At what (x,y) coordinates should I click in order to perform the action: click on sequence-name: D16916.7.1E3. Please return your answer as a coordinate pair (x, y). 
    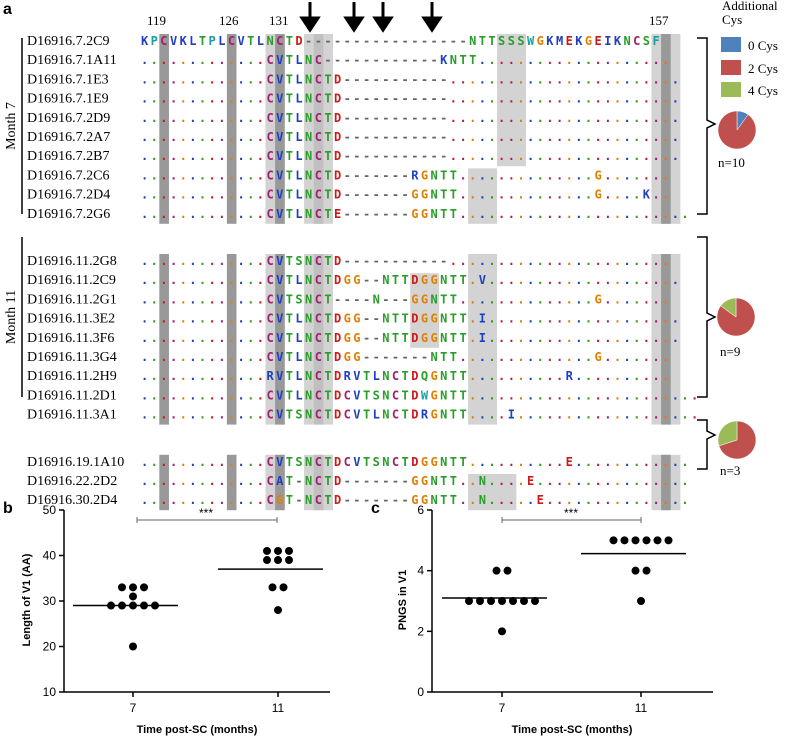
    Looking at the image, I should click on (68, 79).